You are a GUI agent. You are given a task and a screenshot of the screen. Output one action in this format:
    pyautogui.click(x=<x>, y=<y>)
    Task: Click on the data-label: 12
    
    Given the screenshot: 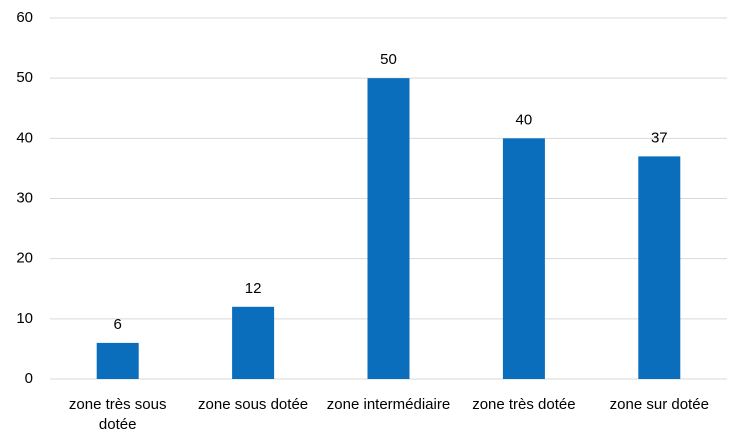 What is the action you would take?
    pyautogui.click(x=253, y=288)
    